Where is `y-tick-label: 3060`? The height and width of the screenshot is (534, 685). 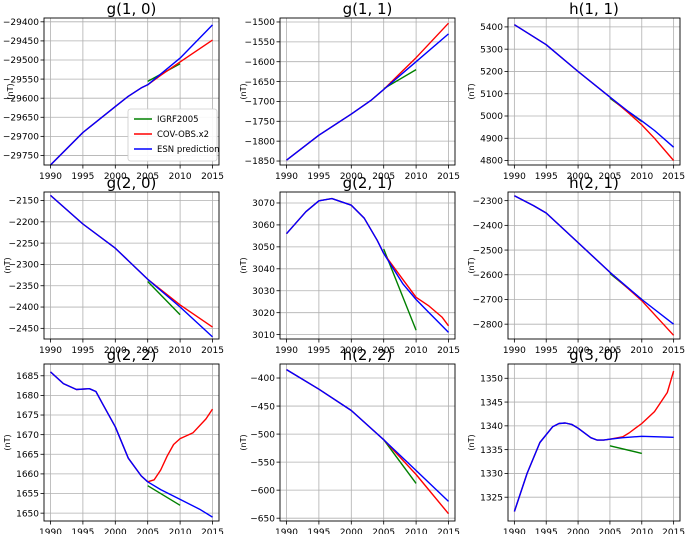 y-tick-label: 3060 is located at coordinates (263, 226).